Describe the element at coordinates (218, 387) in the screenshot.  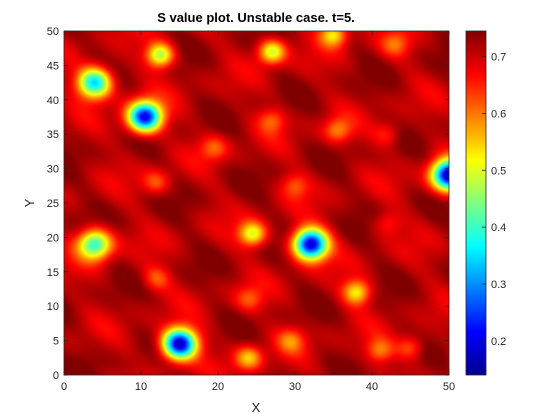
I see `x-tick-label: 20` at that location.